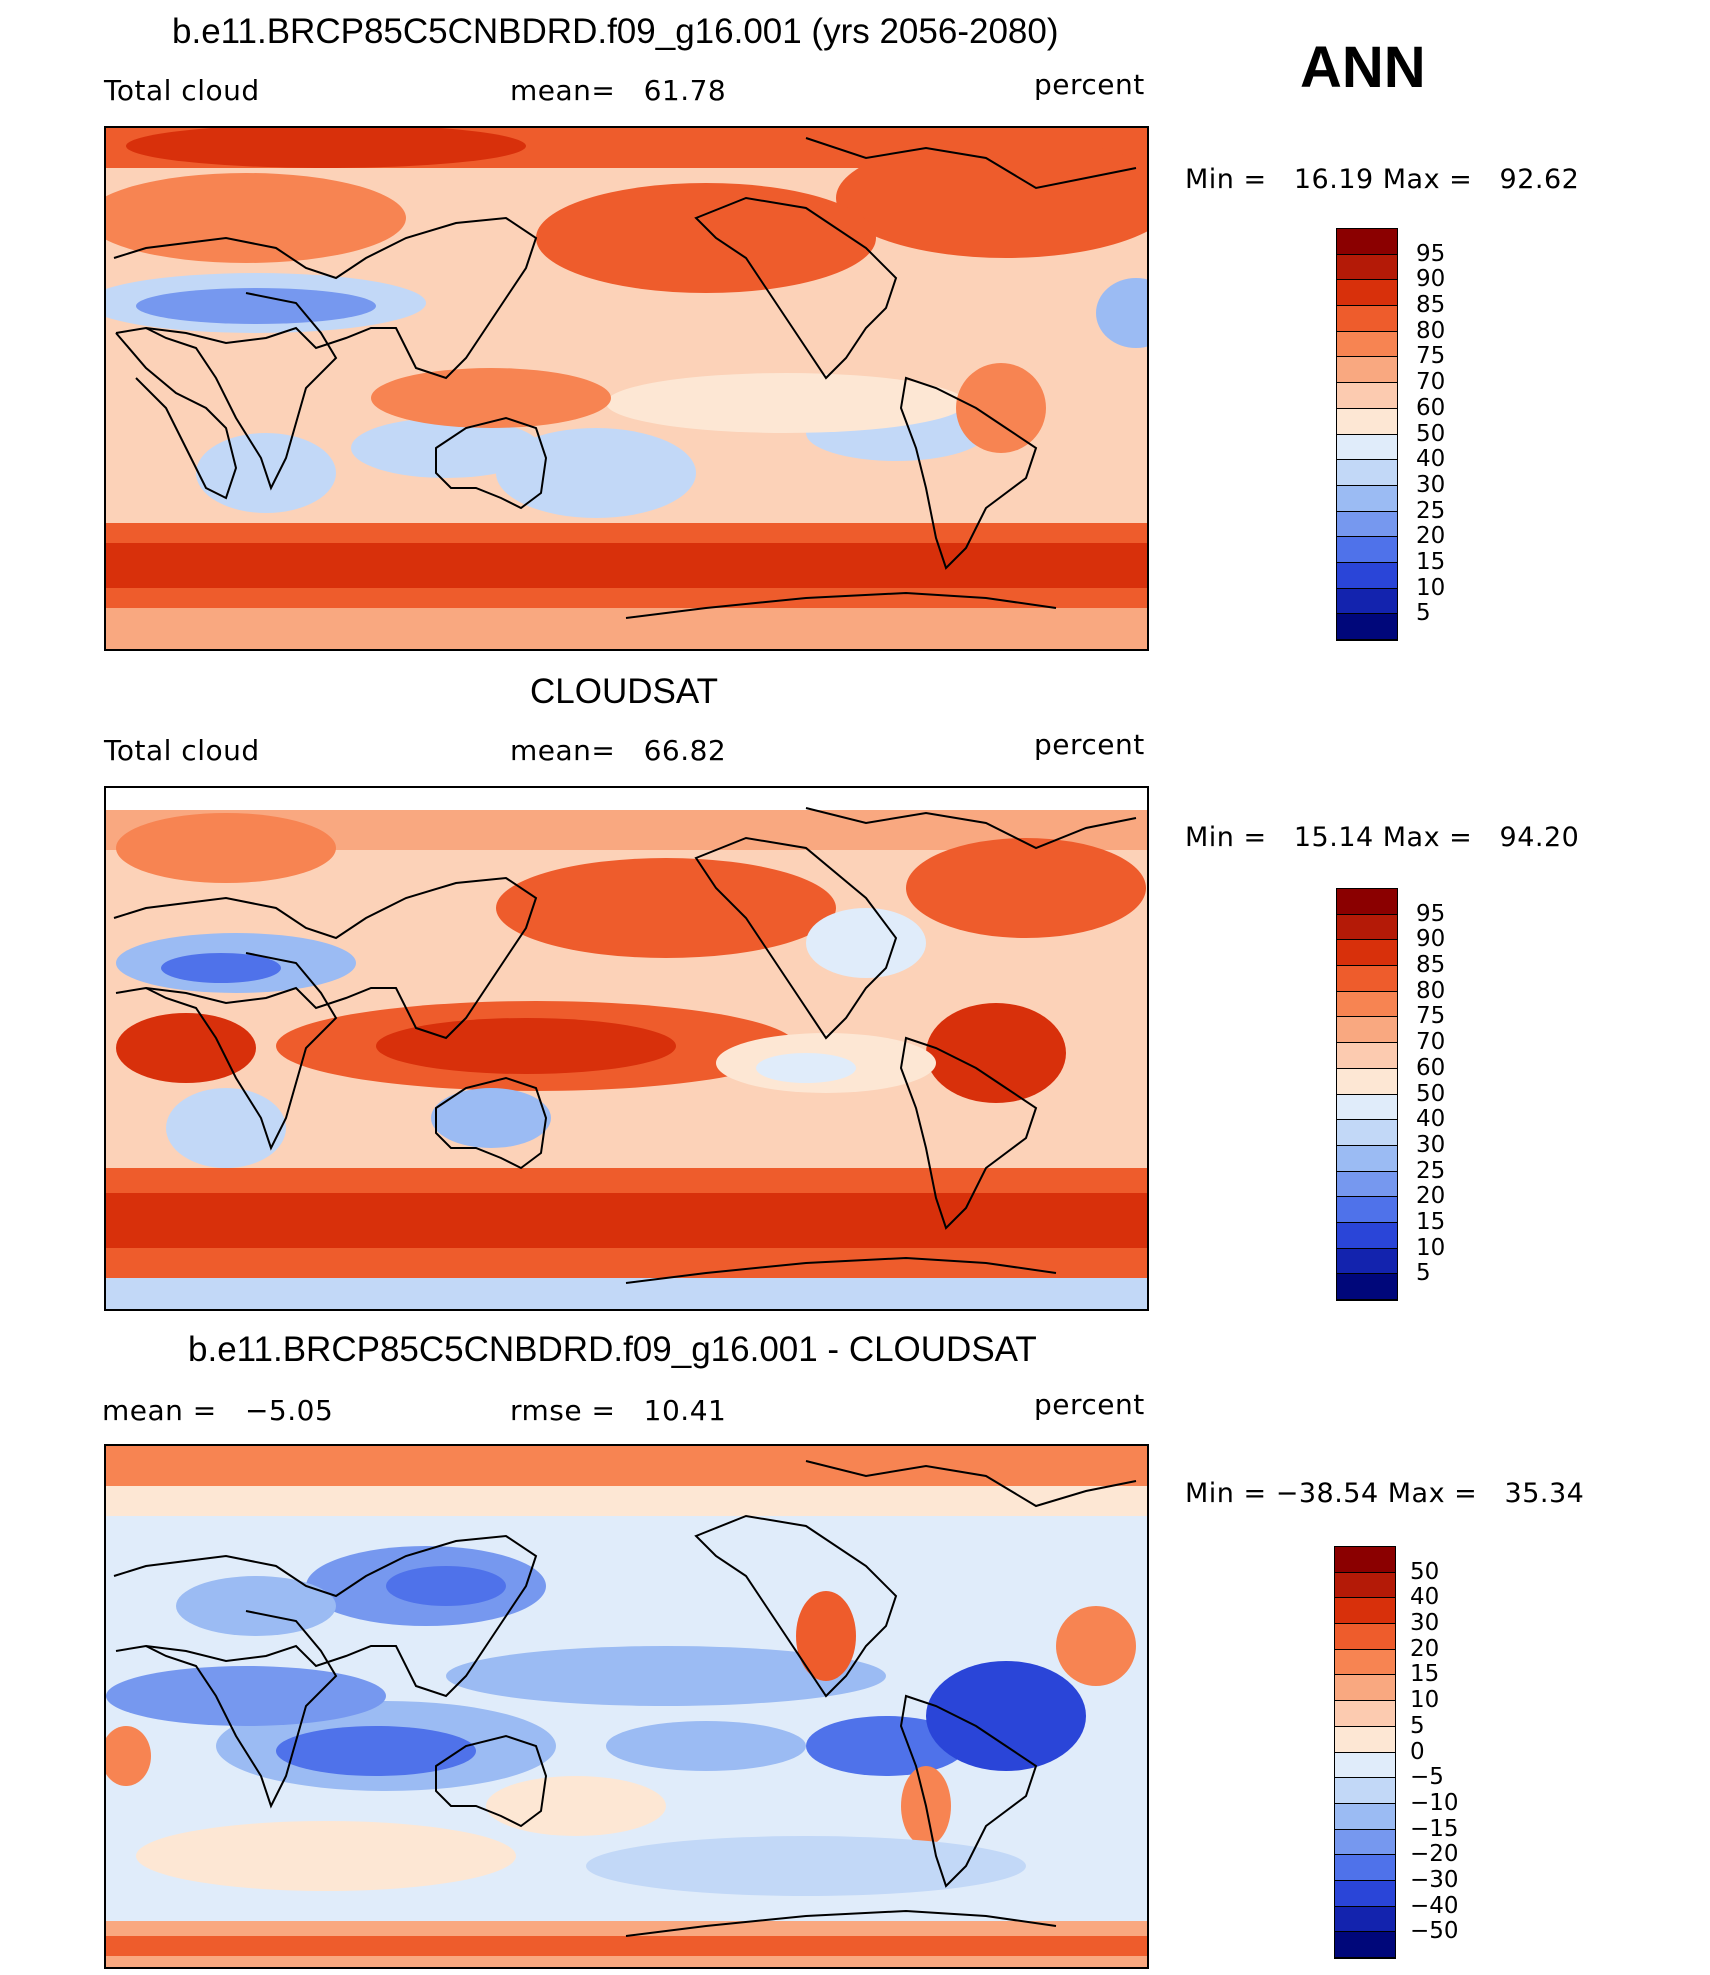 This screenshot has width=1710, height=1975. What do you see at coordinates (618, 750) in the screenshot?
I see `panel-2-mean-label: mean= 66.82` at bounding box center [618, 750].